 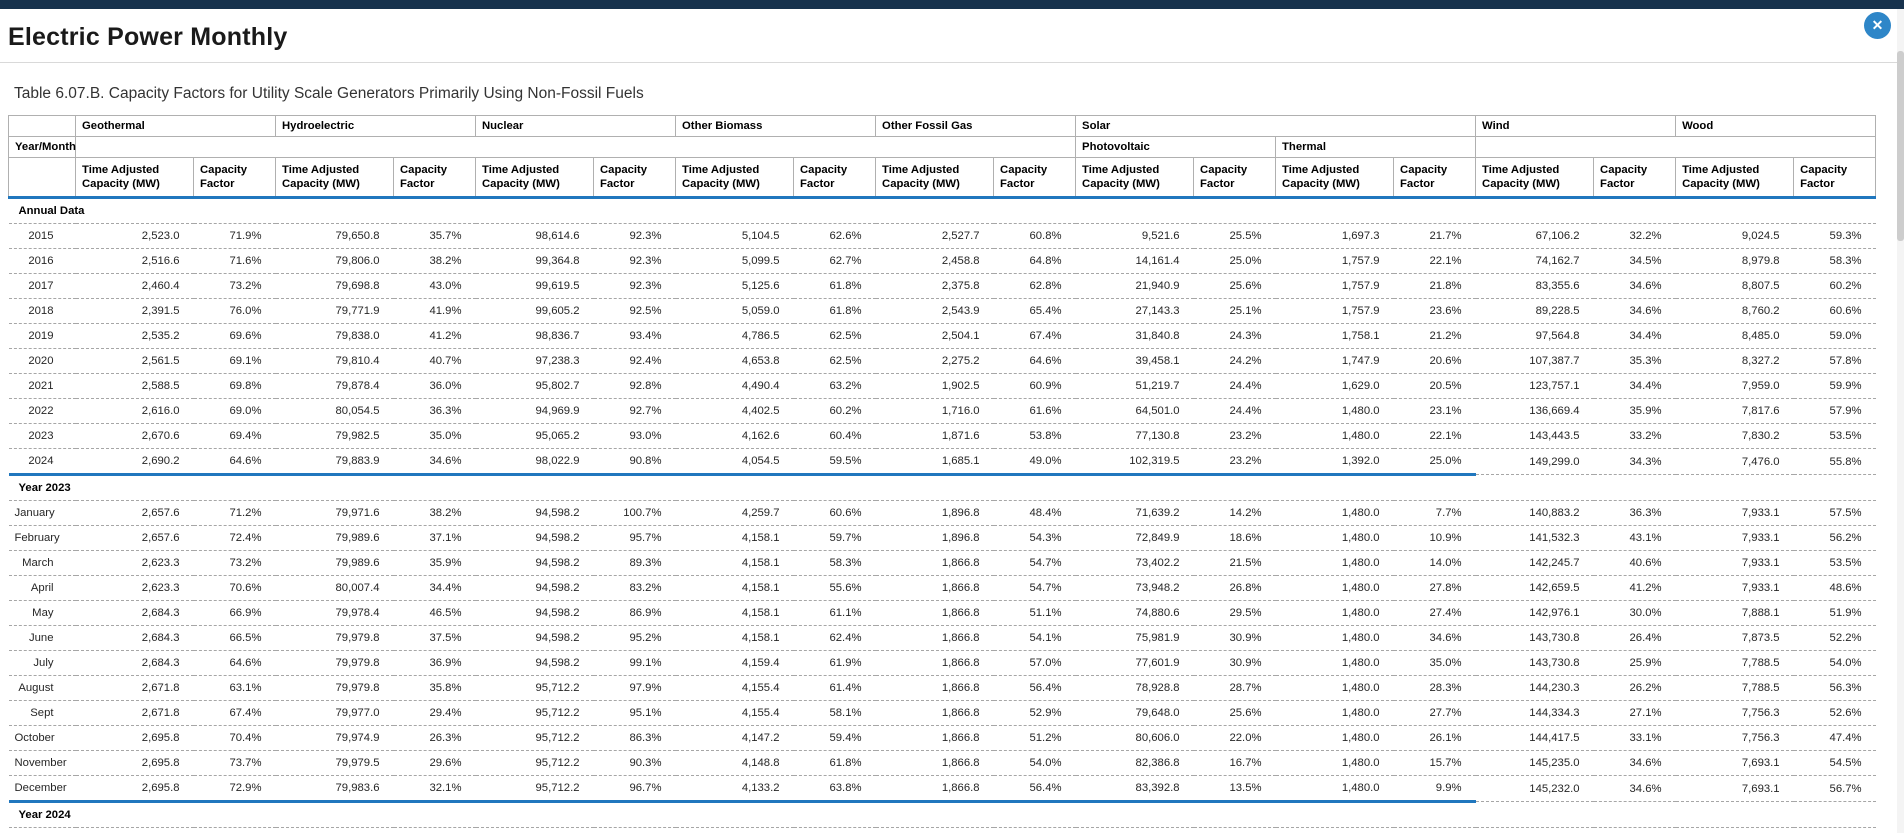 I want to click on col-group-wood: Wood, so click(x=1776, y=126).